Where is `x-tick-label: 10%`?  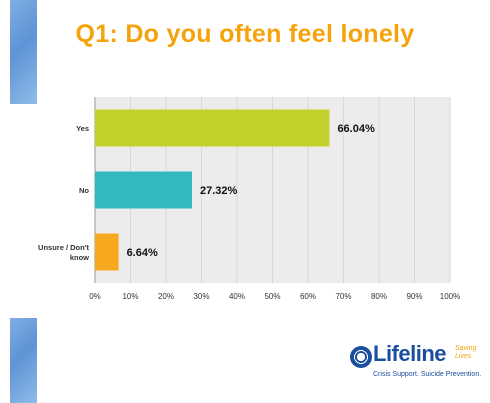
x-tick-label: 10% is located at coordinates (130, 296).